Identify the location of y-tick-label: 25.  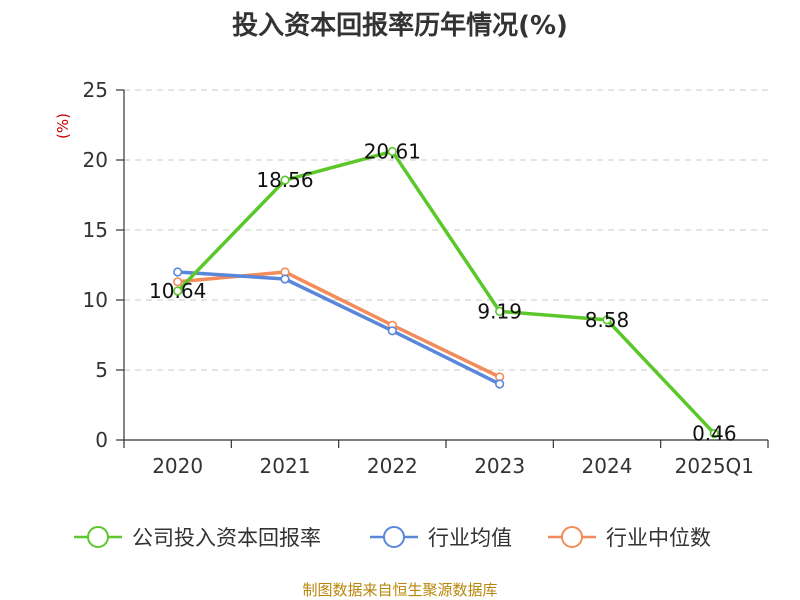
(95, 90).